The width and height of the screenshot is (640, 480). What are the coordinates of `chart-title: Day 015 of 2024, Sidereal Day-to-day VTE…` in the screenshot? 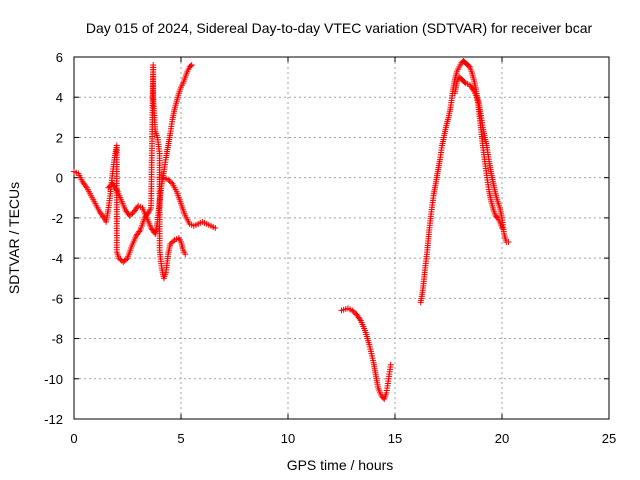 It's located at (339, 28).